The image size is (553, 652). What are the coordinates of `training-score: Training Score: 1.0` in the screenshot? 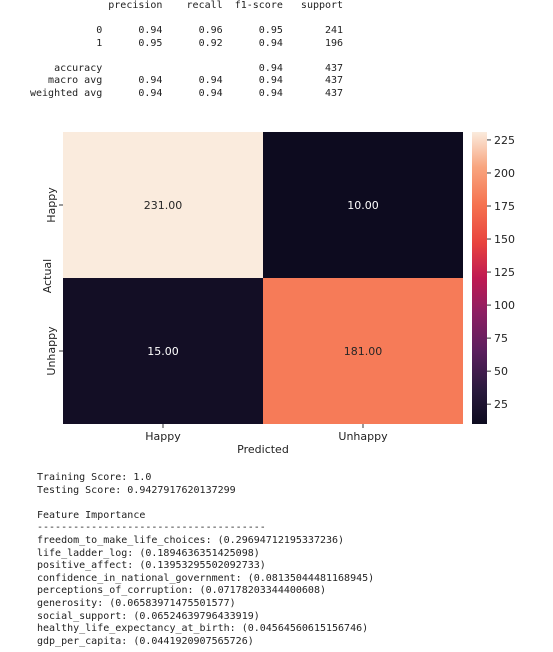 It's located at (94, 477).